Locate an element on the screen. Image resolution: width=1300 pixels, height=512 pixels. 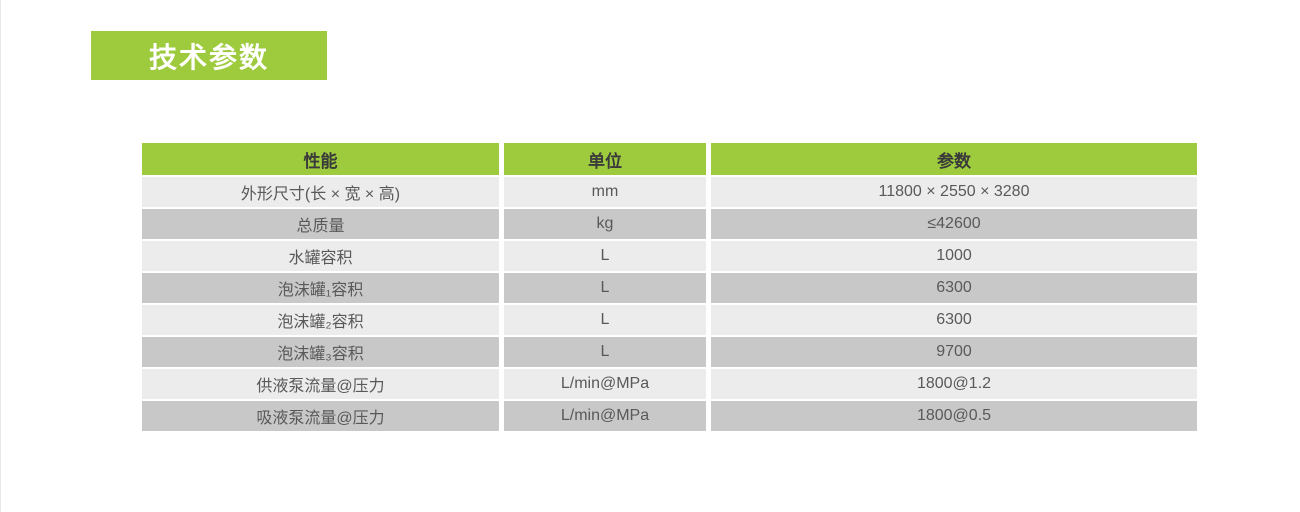
table-row: 泡沫罐₁容积 L 6300 is located at coordinates (669, 288).